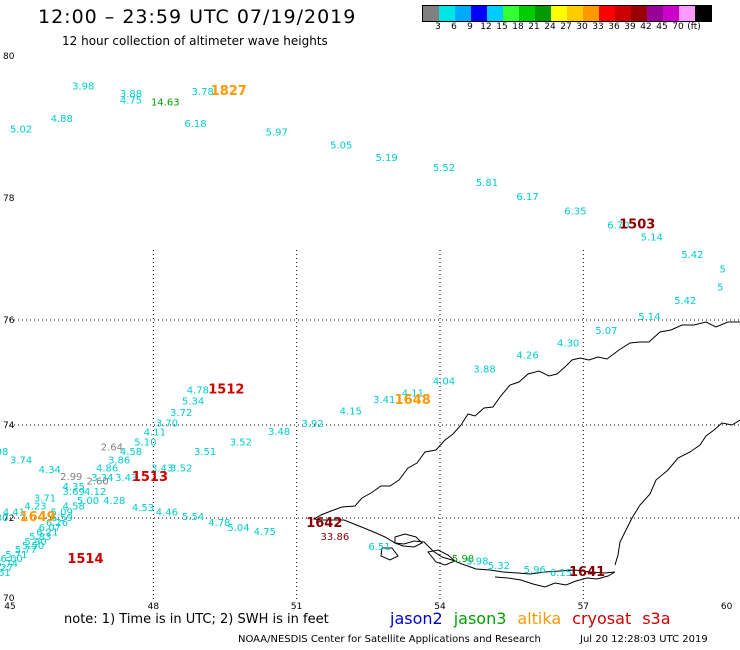  I want to click on wave-height-value: 4.04, so click(444, 382).